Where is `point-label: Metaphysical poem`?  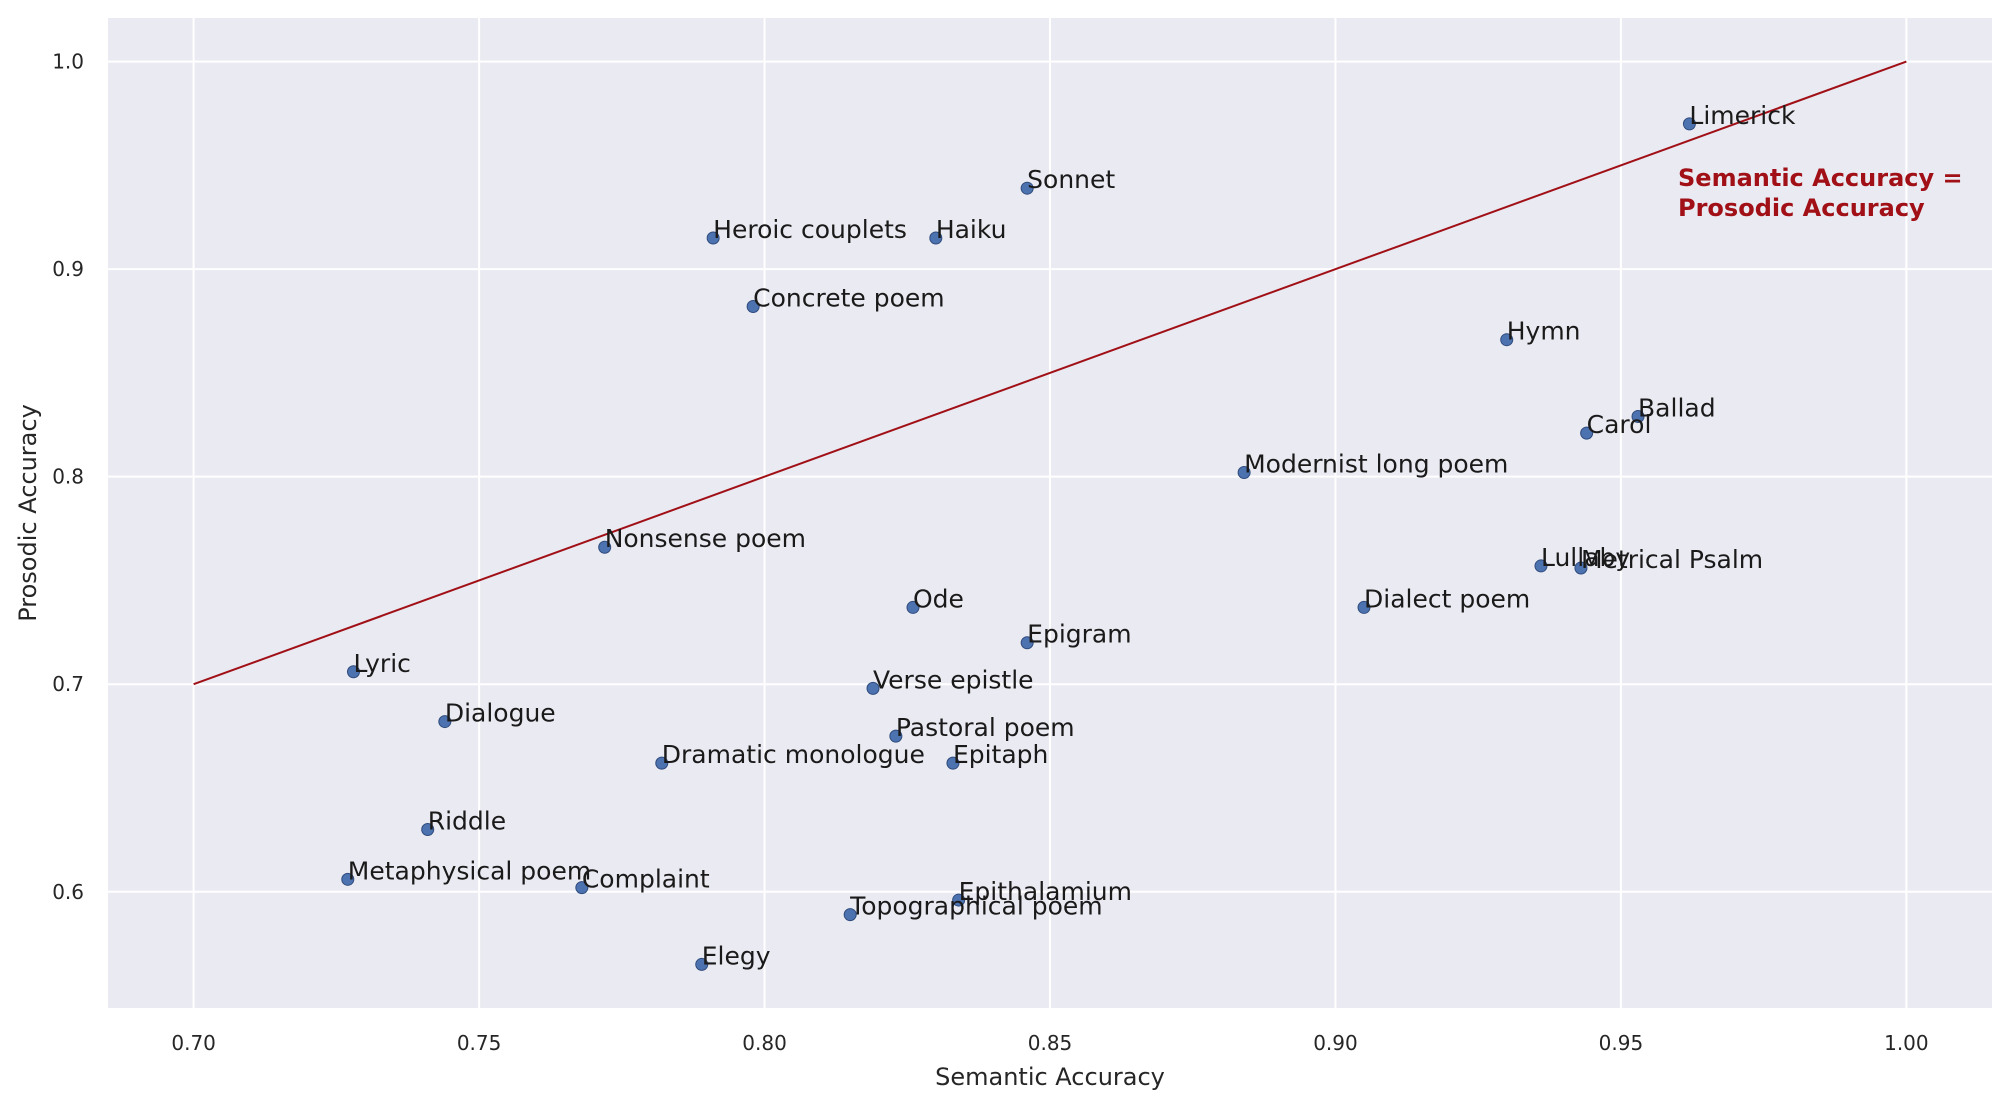
point-label: Metaphysical poem is located at coordinates (469, 870).